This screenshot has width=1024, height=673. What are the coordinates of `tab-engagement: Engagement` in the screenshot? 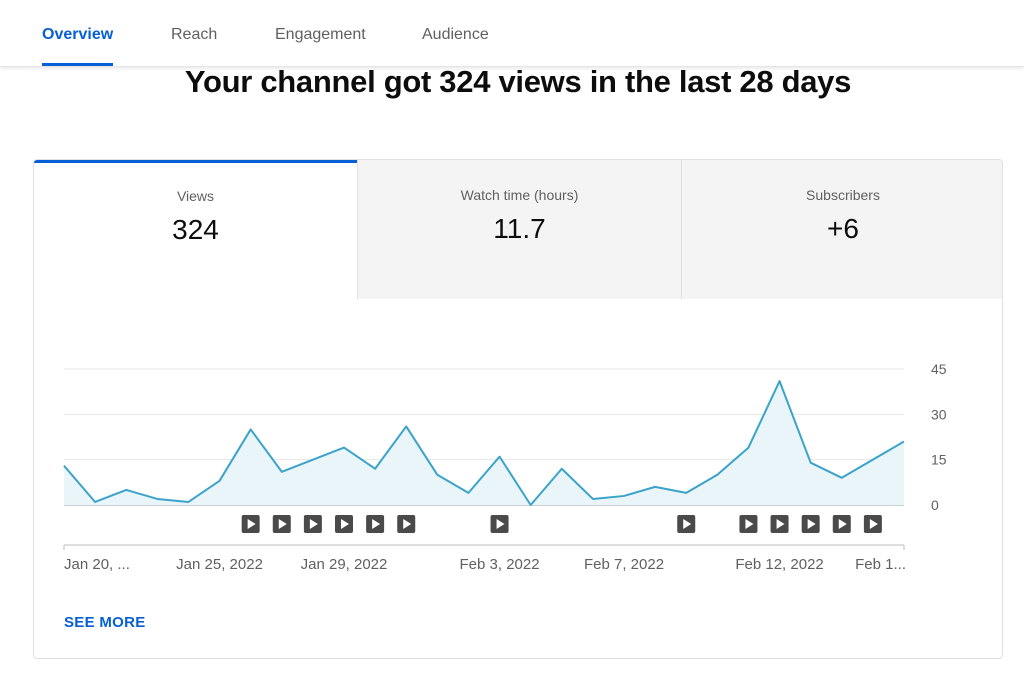 It's located at (320, 34).